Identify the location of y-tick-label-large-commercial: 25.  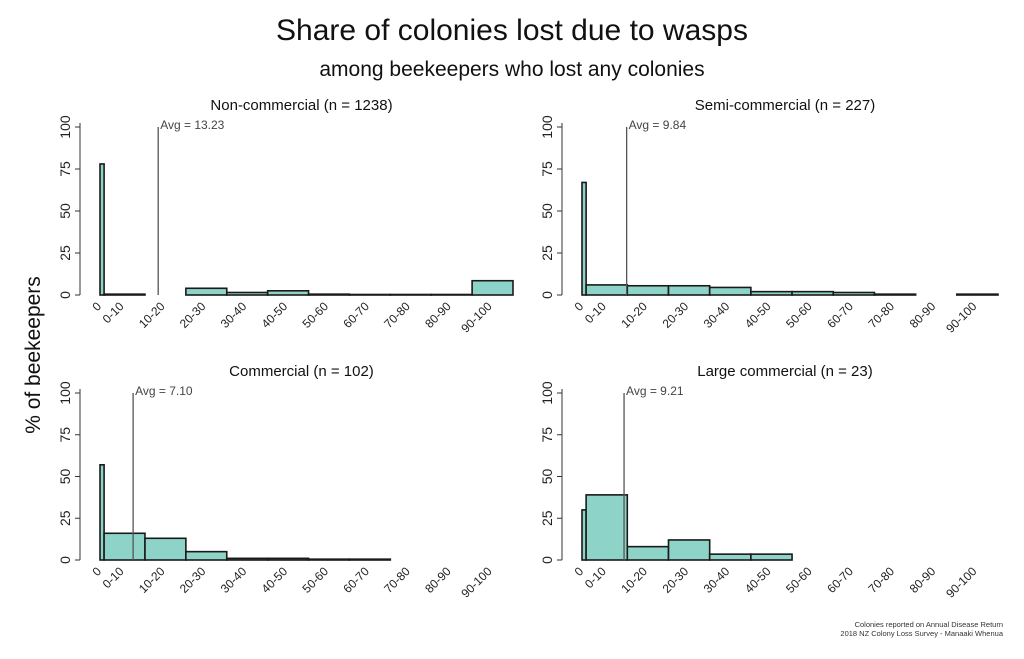
(547, 518).